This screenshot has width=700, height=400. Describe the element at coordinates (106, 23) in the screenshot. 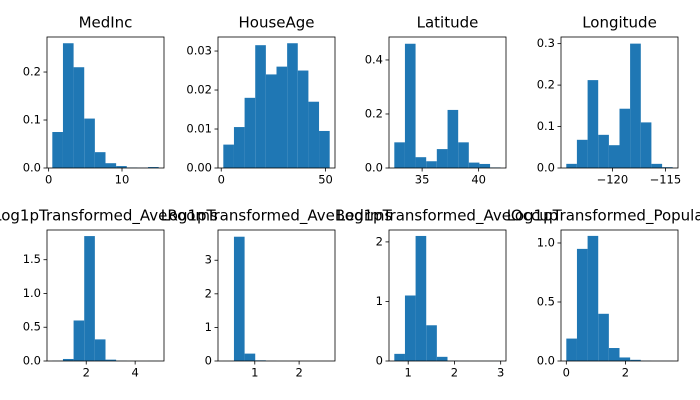

I see `subplot-title: MedInc` at that location.